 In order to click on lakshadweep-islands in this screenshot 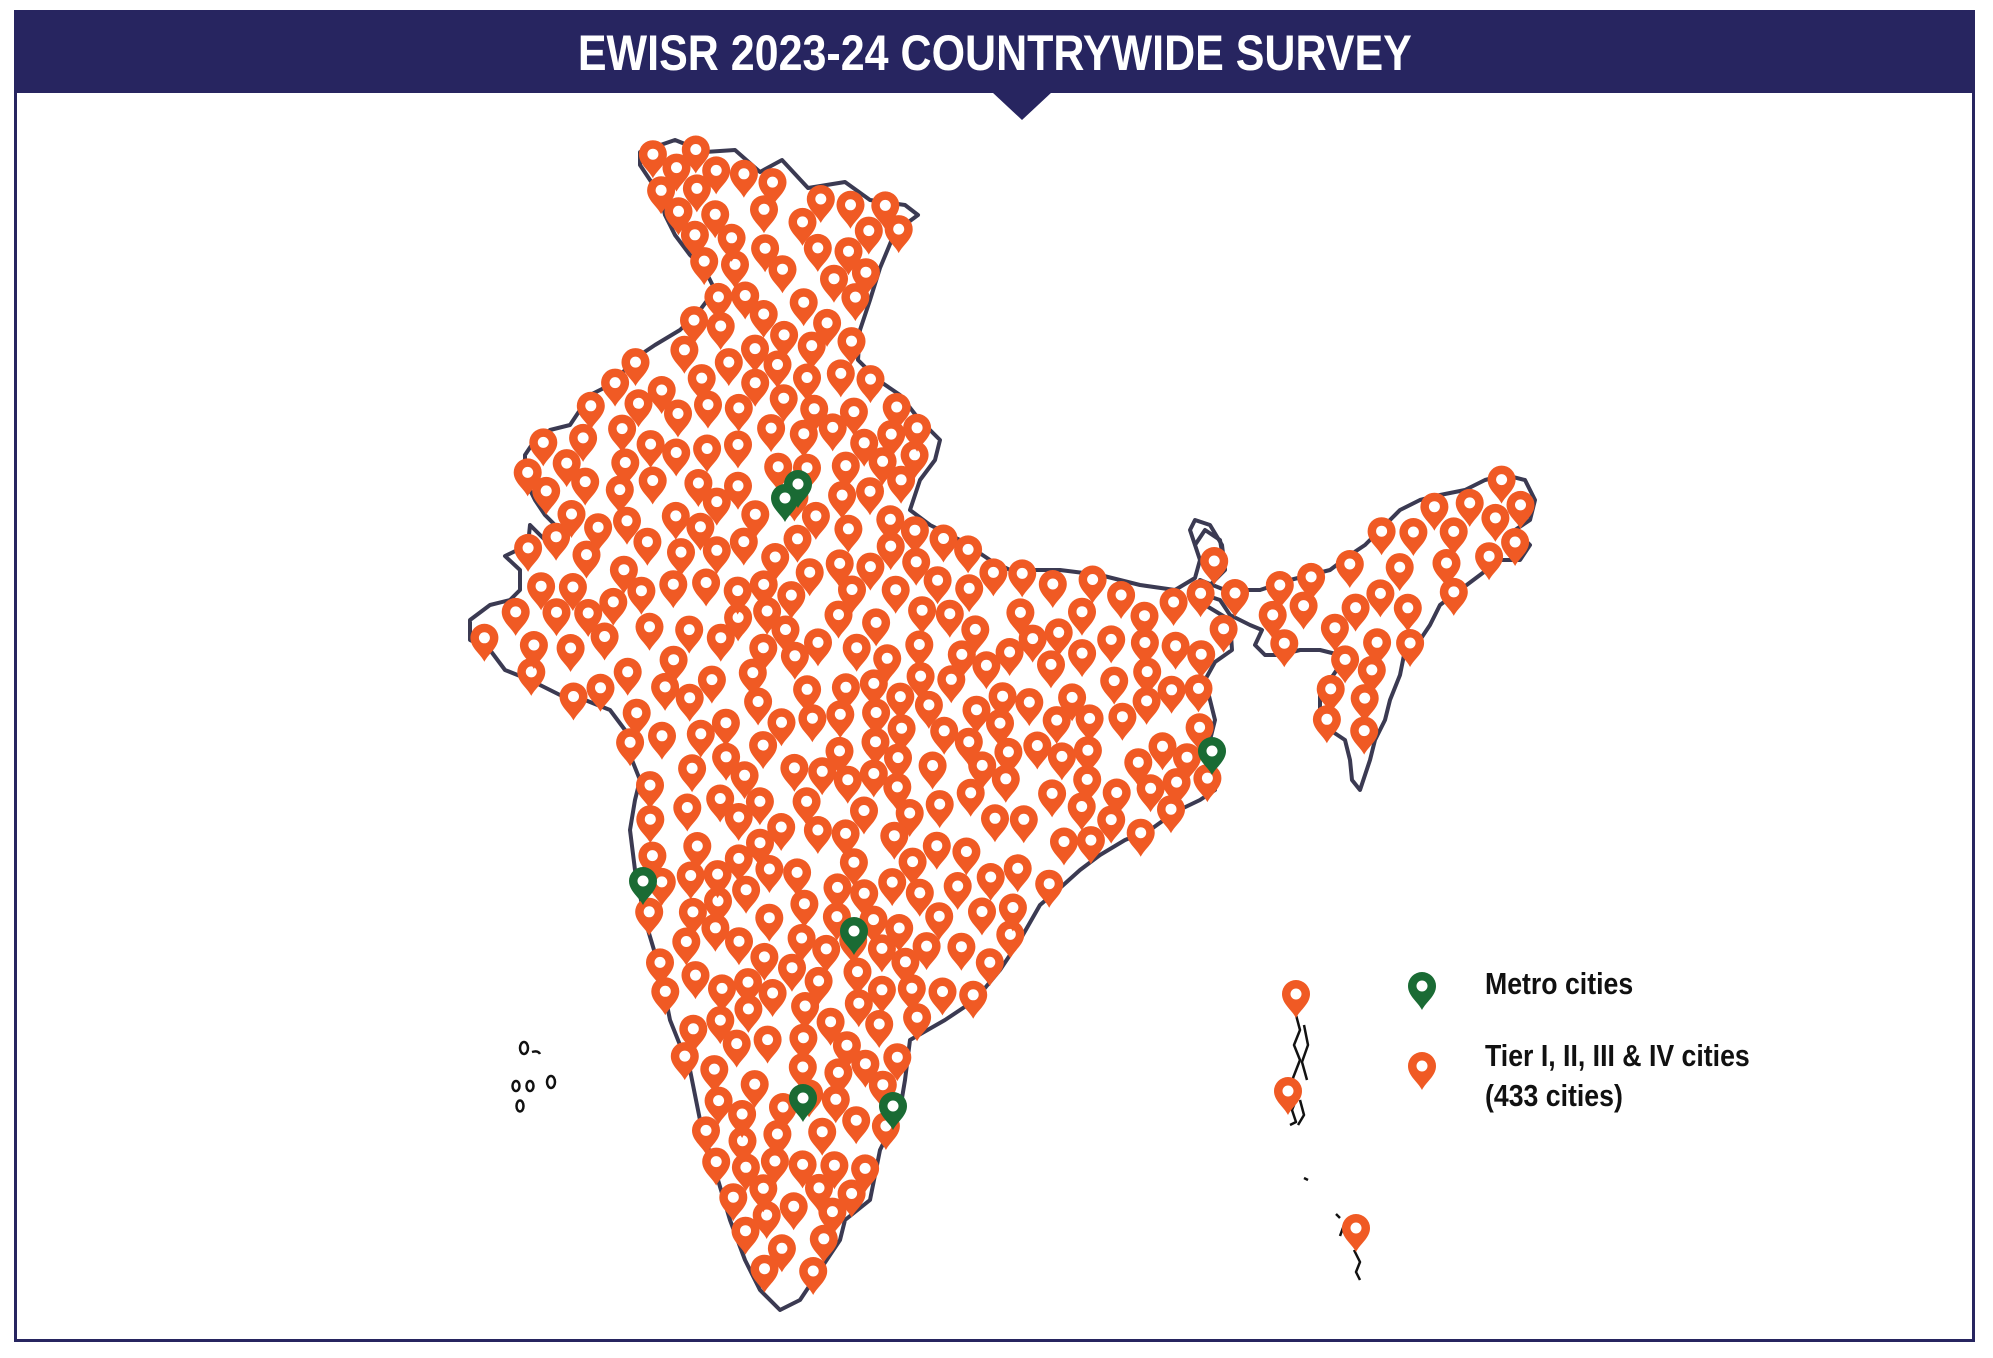, I will do `click(534, 1076)`.